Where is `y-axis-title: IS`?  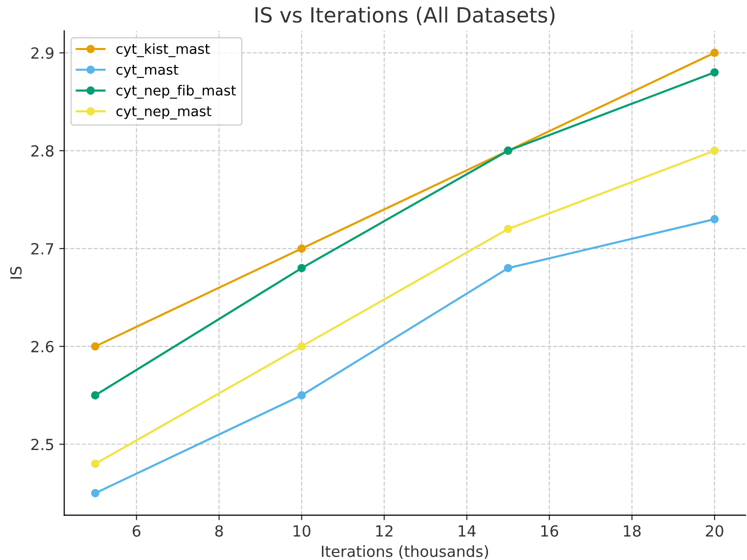 y-axis-title: IS is located at coordinates (16, 272).